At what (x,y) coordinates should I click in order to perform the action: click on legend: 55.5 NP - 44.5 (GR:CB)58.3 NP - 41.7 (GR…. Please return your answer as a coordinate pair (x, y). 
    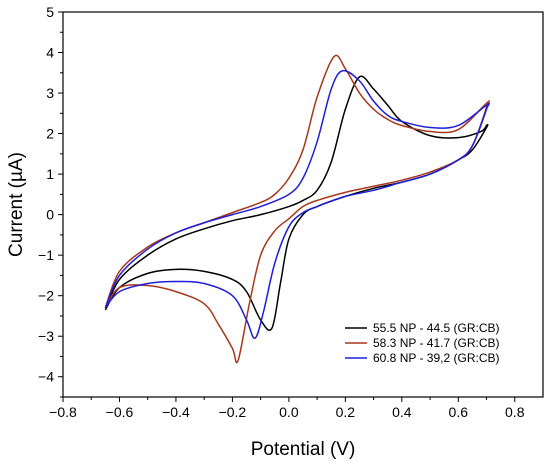
    Looking at the image, I should click on (422, 343).